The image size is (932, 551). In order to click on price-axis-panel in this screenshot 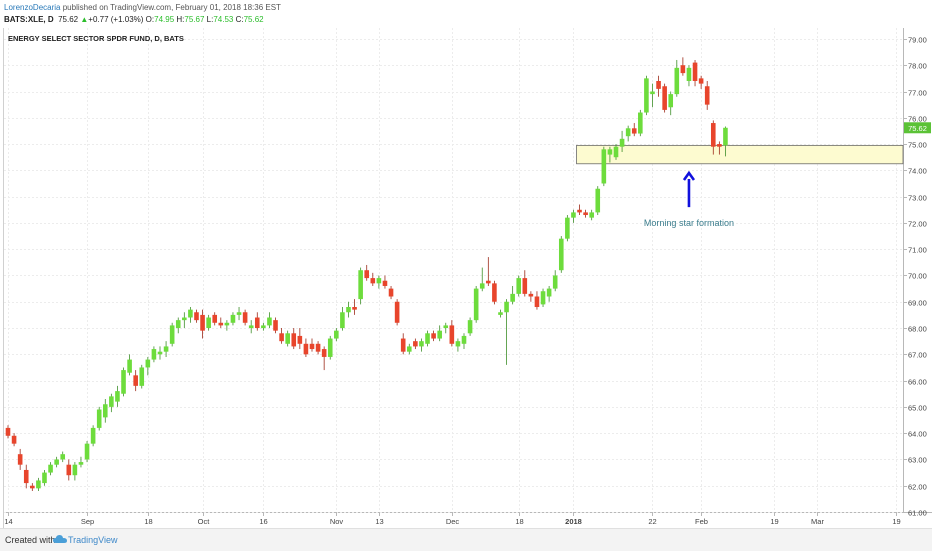, I will do `click(917, 270)`.